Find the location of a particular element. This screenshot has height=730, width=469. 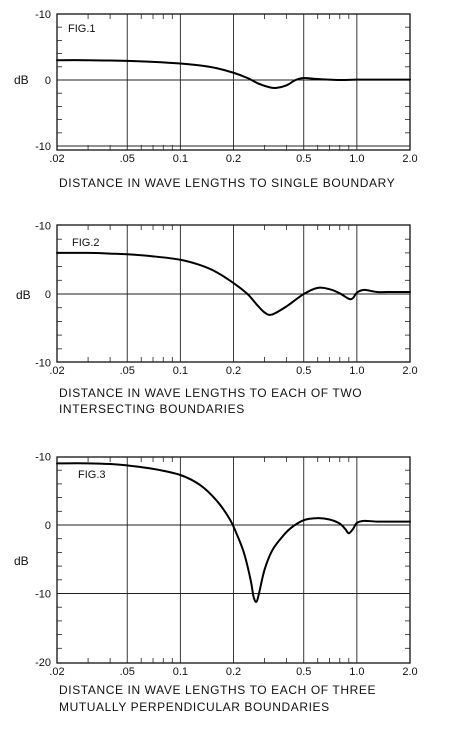

figure-label: FIG.3 is located at coordinates (92, 475).